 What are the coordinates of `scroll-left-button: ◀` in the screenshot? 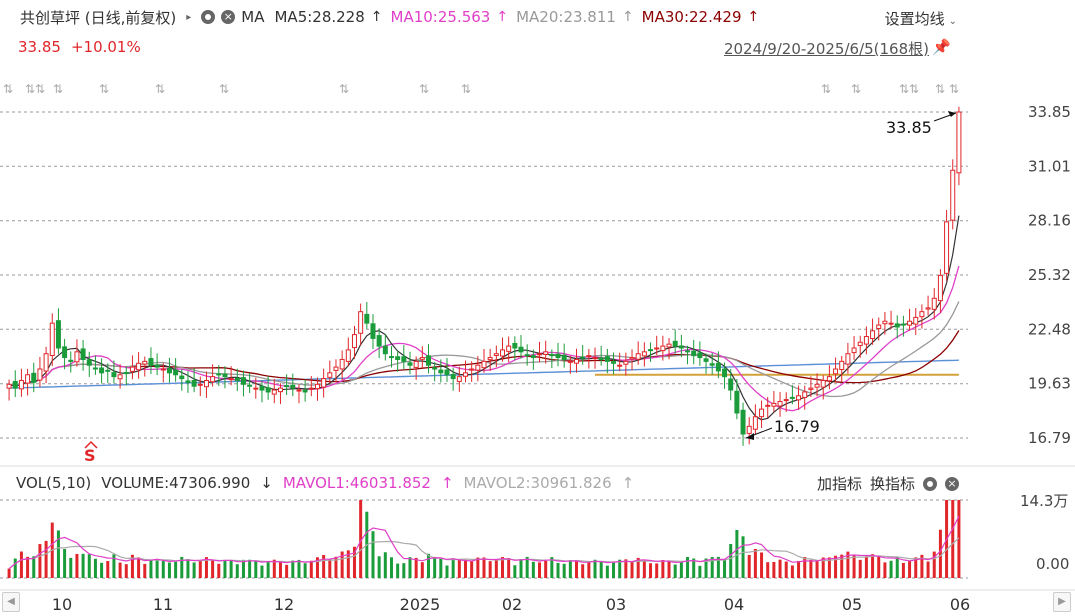 It's located at (11, 602).